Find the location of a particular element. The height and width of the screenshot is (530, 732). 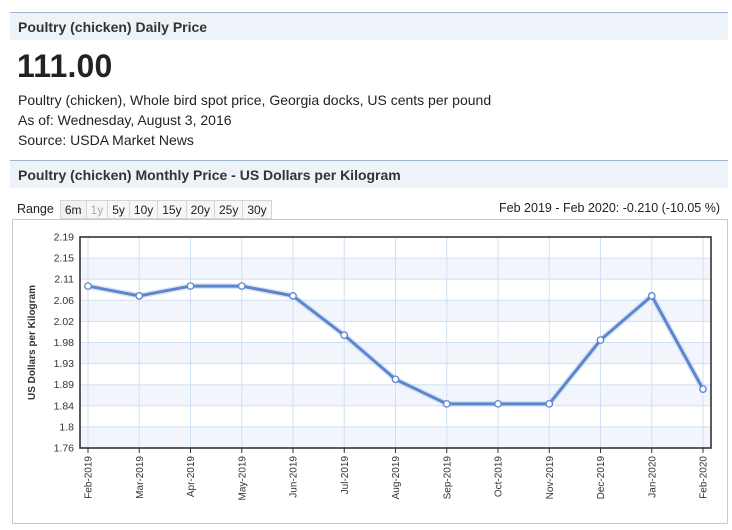

y-tick-label: 2.19 is located at coordinates (64, 238).